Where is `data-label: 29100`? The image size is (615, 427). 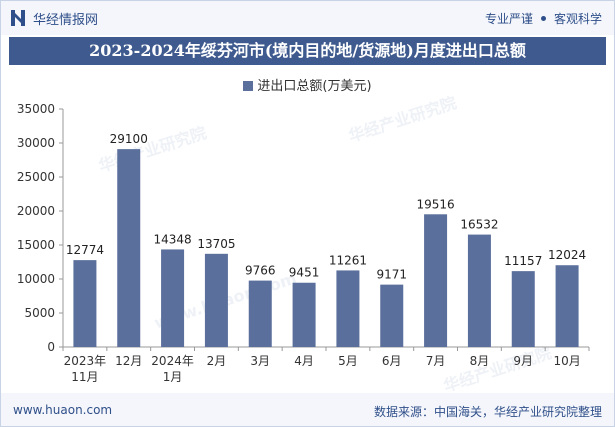
data-label: 29100 is located at coordinates (129, 139).